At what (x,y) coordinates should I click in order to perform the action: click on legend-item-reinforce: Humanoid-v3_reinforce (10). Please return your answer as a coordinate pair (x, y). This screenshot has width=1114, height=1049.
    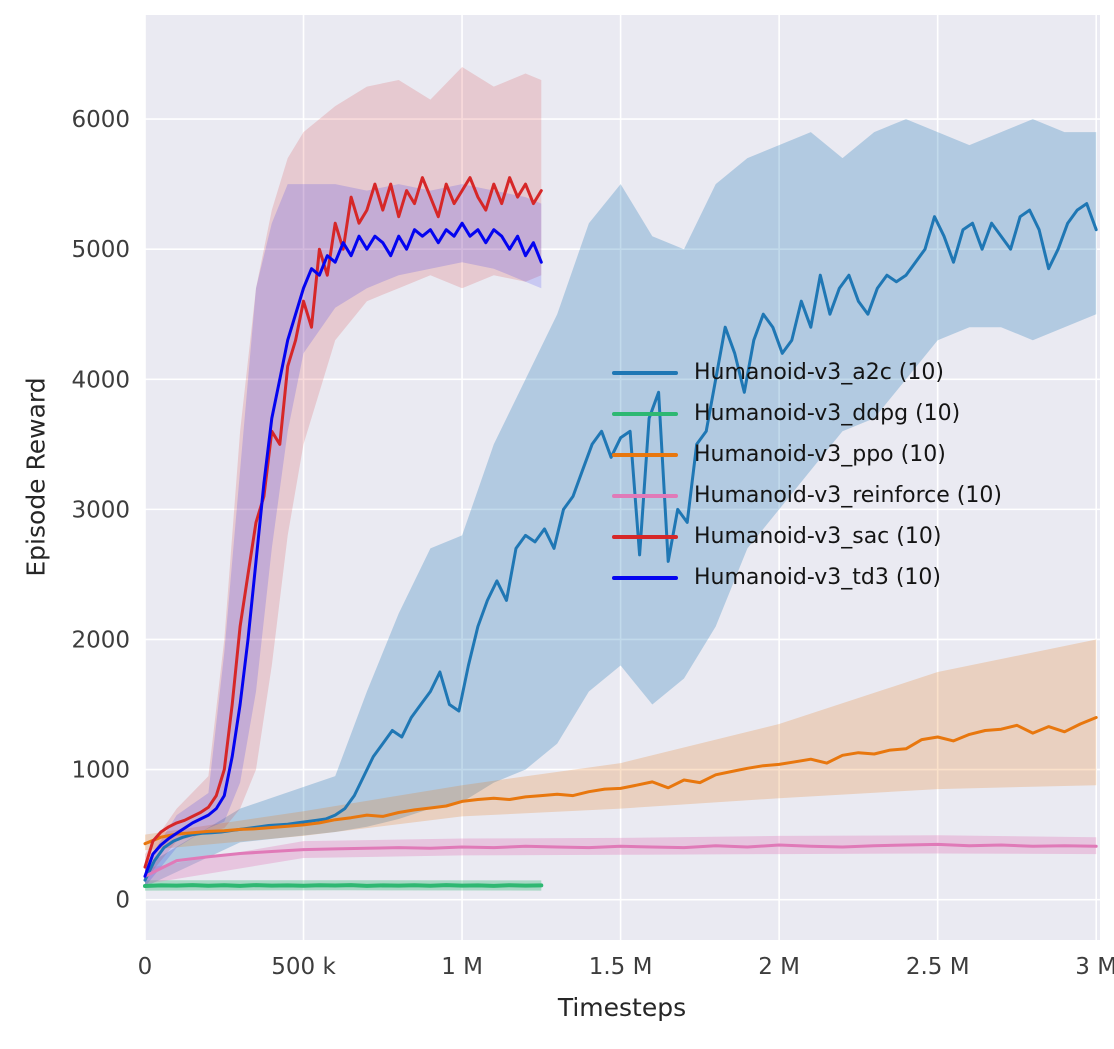
    Looking at the image, I should click on (807, 495).